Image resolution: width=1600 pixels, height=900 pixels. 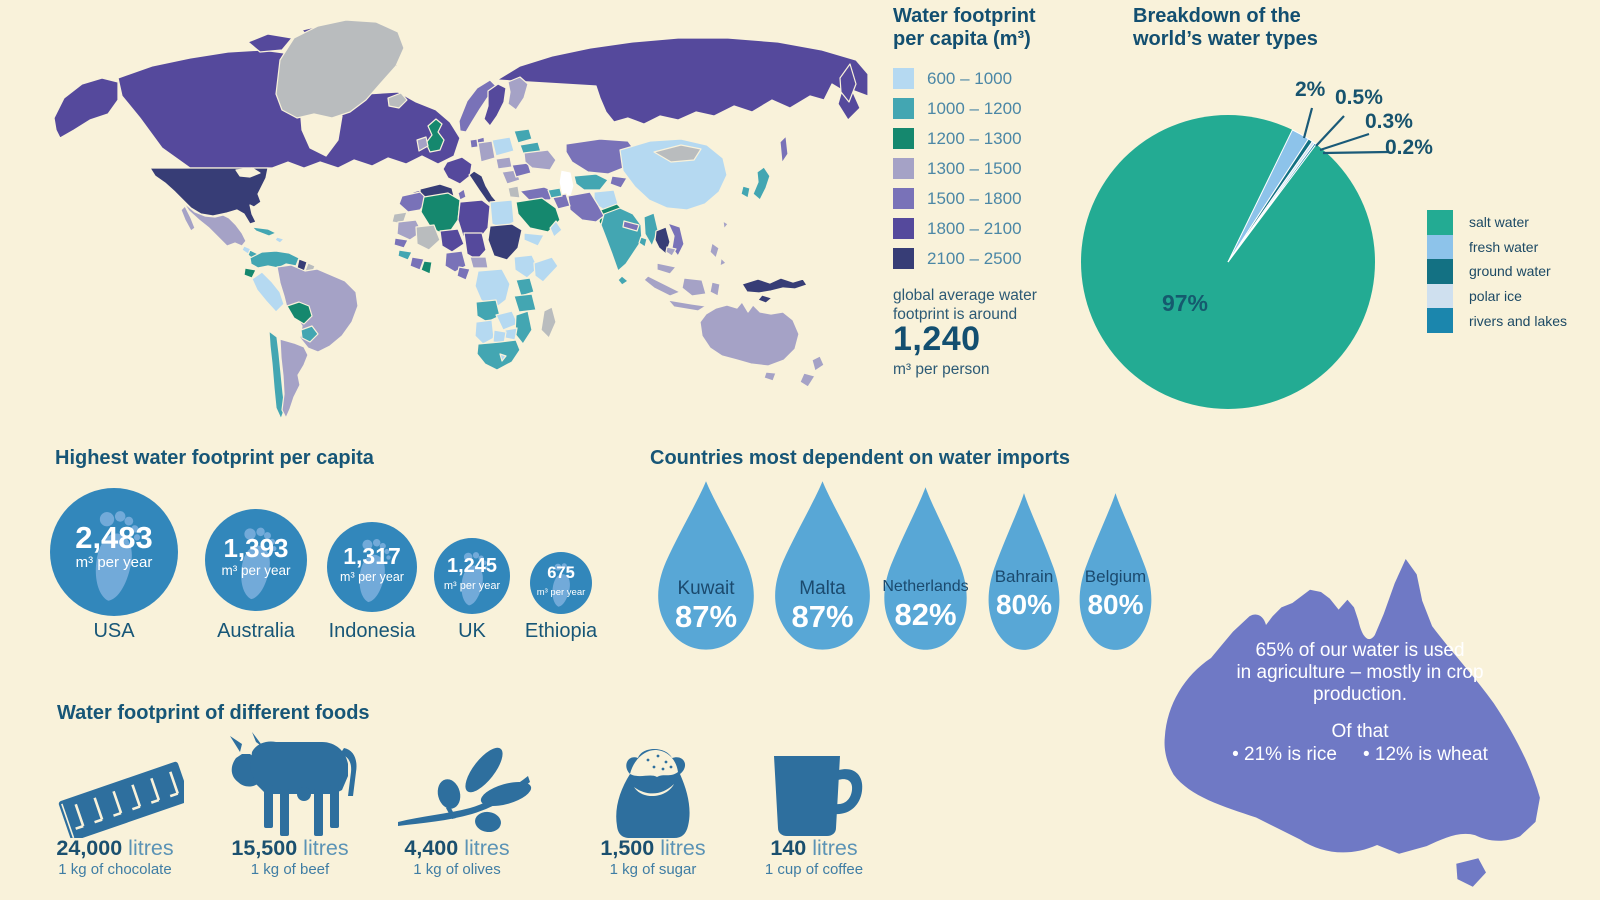 I want to click on global-average-value: 1,240, so click(x=937, y=339).